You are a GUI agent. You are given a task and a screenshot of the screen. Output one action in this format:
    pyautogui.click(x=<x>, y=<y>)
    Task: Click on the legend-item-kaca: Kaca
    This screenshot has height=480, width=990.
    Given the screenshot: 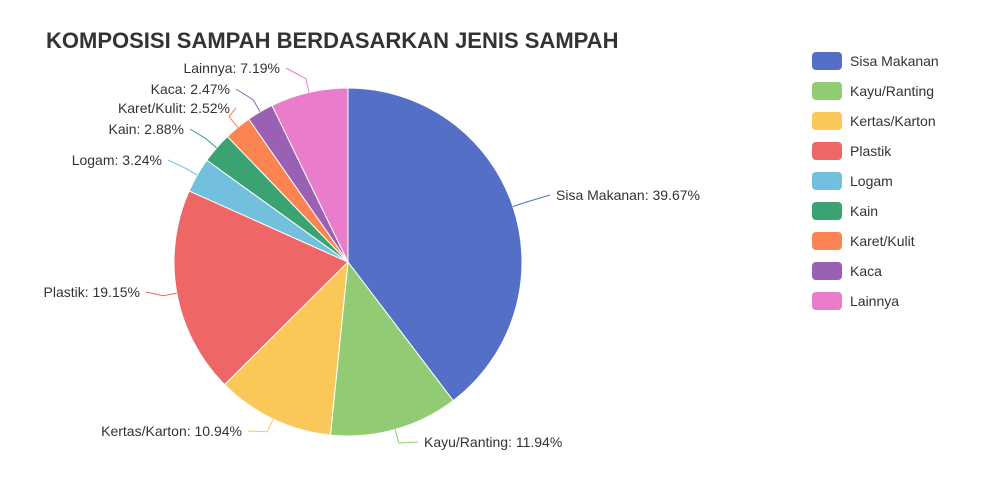 What is the action you would take?
    pyautogui.click(x=847, y=271)
    